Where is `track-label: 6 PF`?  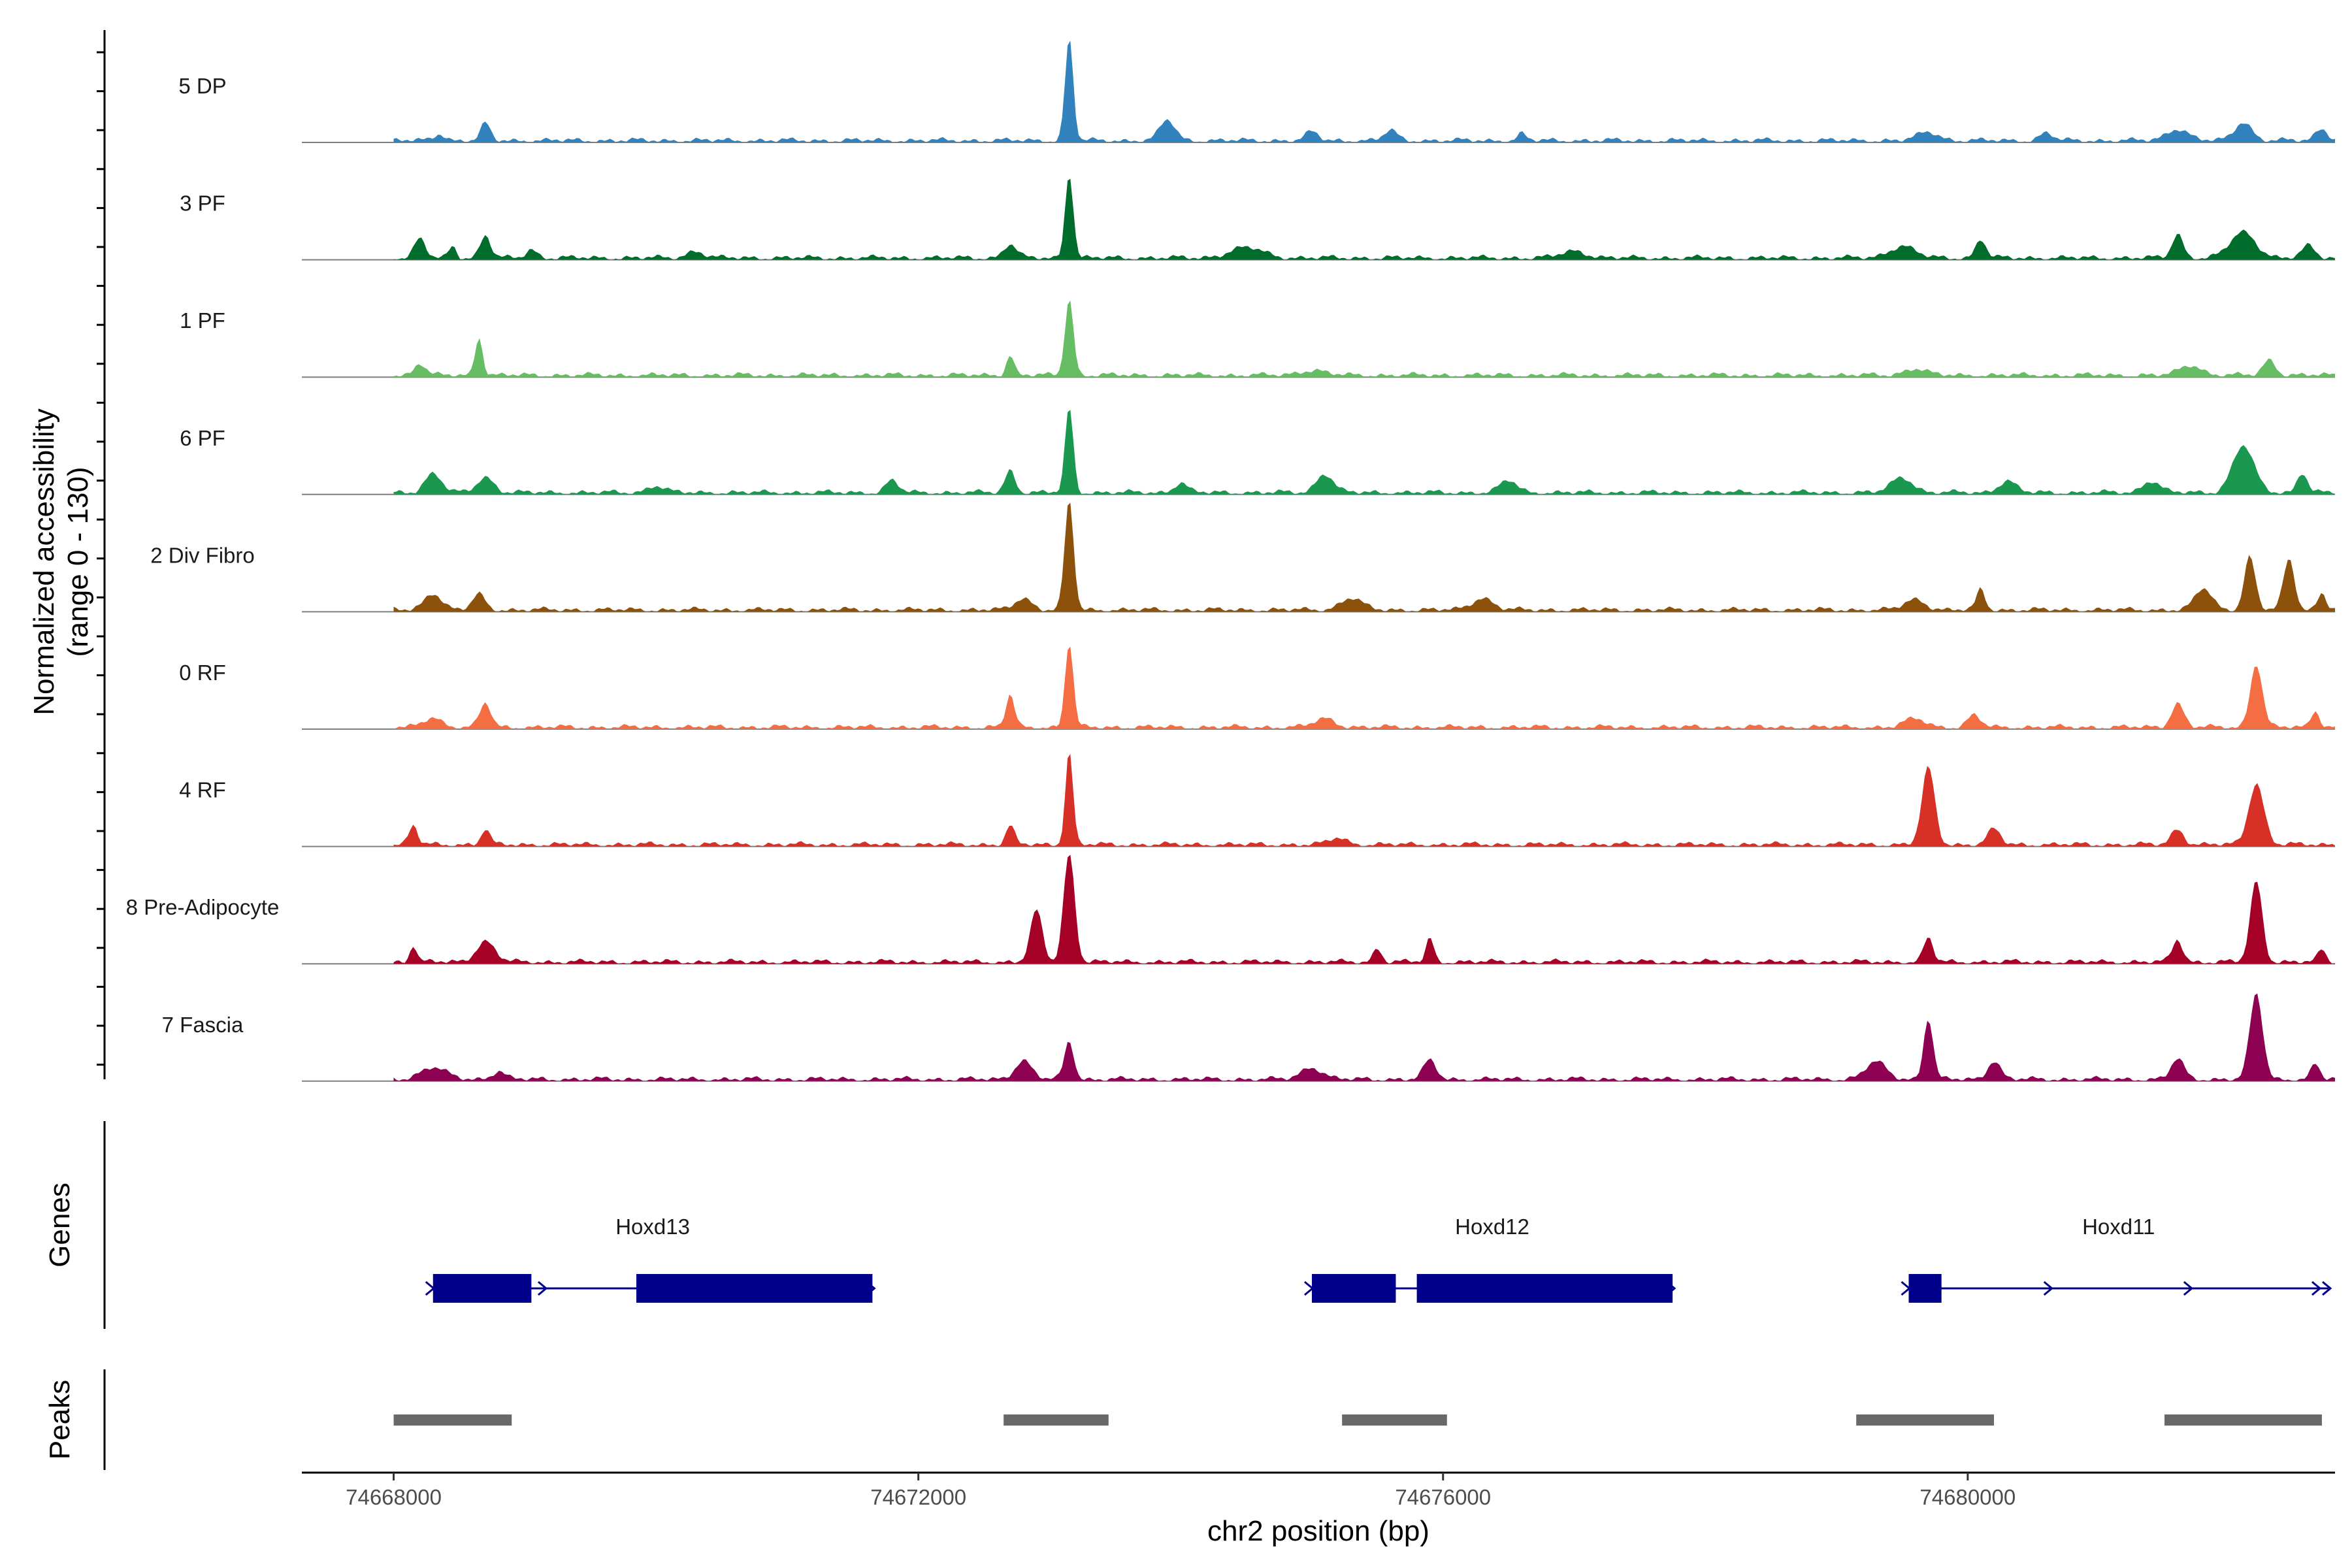
track-label: 6 PF is located at coordinates (202, 438).